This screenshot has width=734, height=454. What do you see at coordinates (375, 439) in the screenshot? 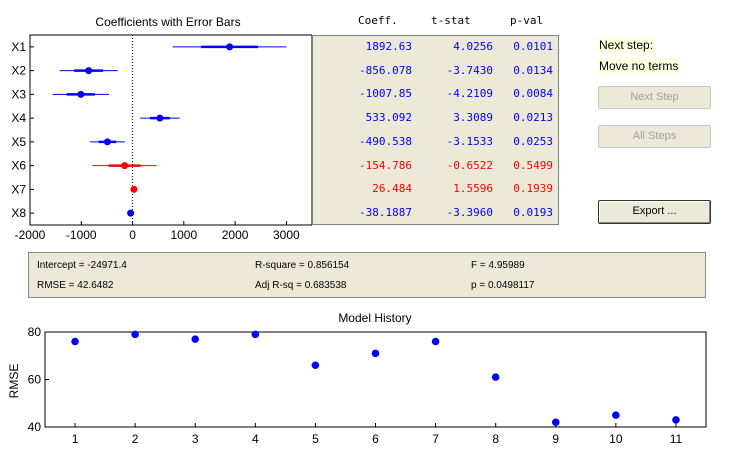
I see `history-xtick-label: 6` at bounding box center [375, 439].